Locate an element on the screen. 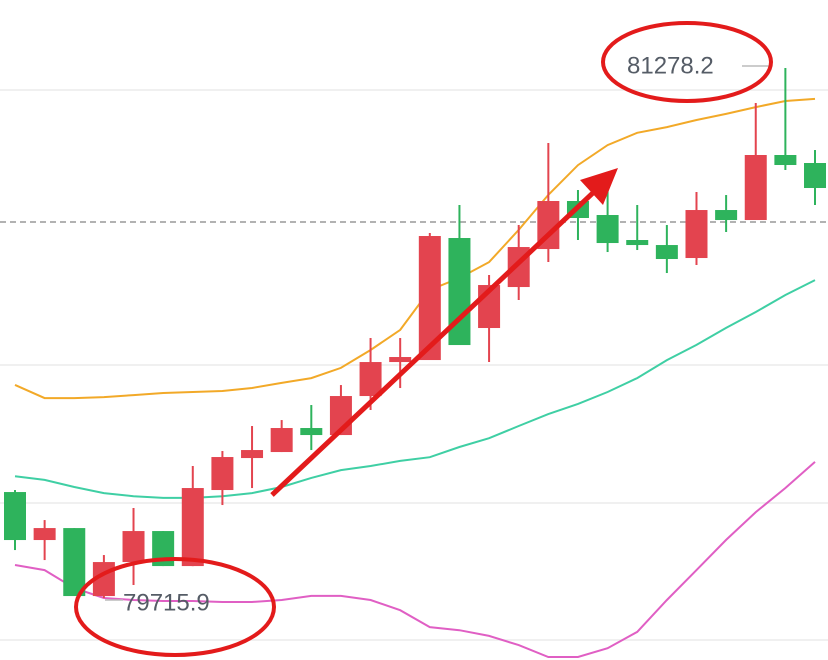 This screenshot has height=660, width=828. high-label: 81278.2 is located at coordinates (670, 65).